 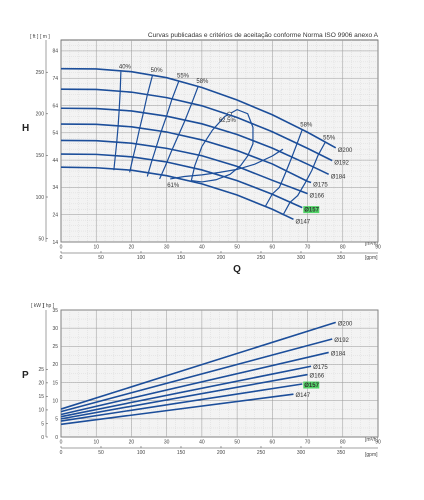 I want to click on head-curve-label: Ø200, so click(x=345, y=151).